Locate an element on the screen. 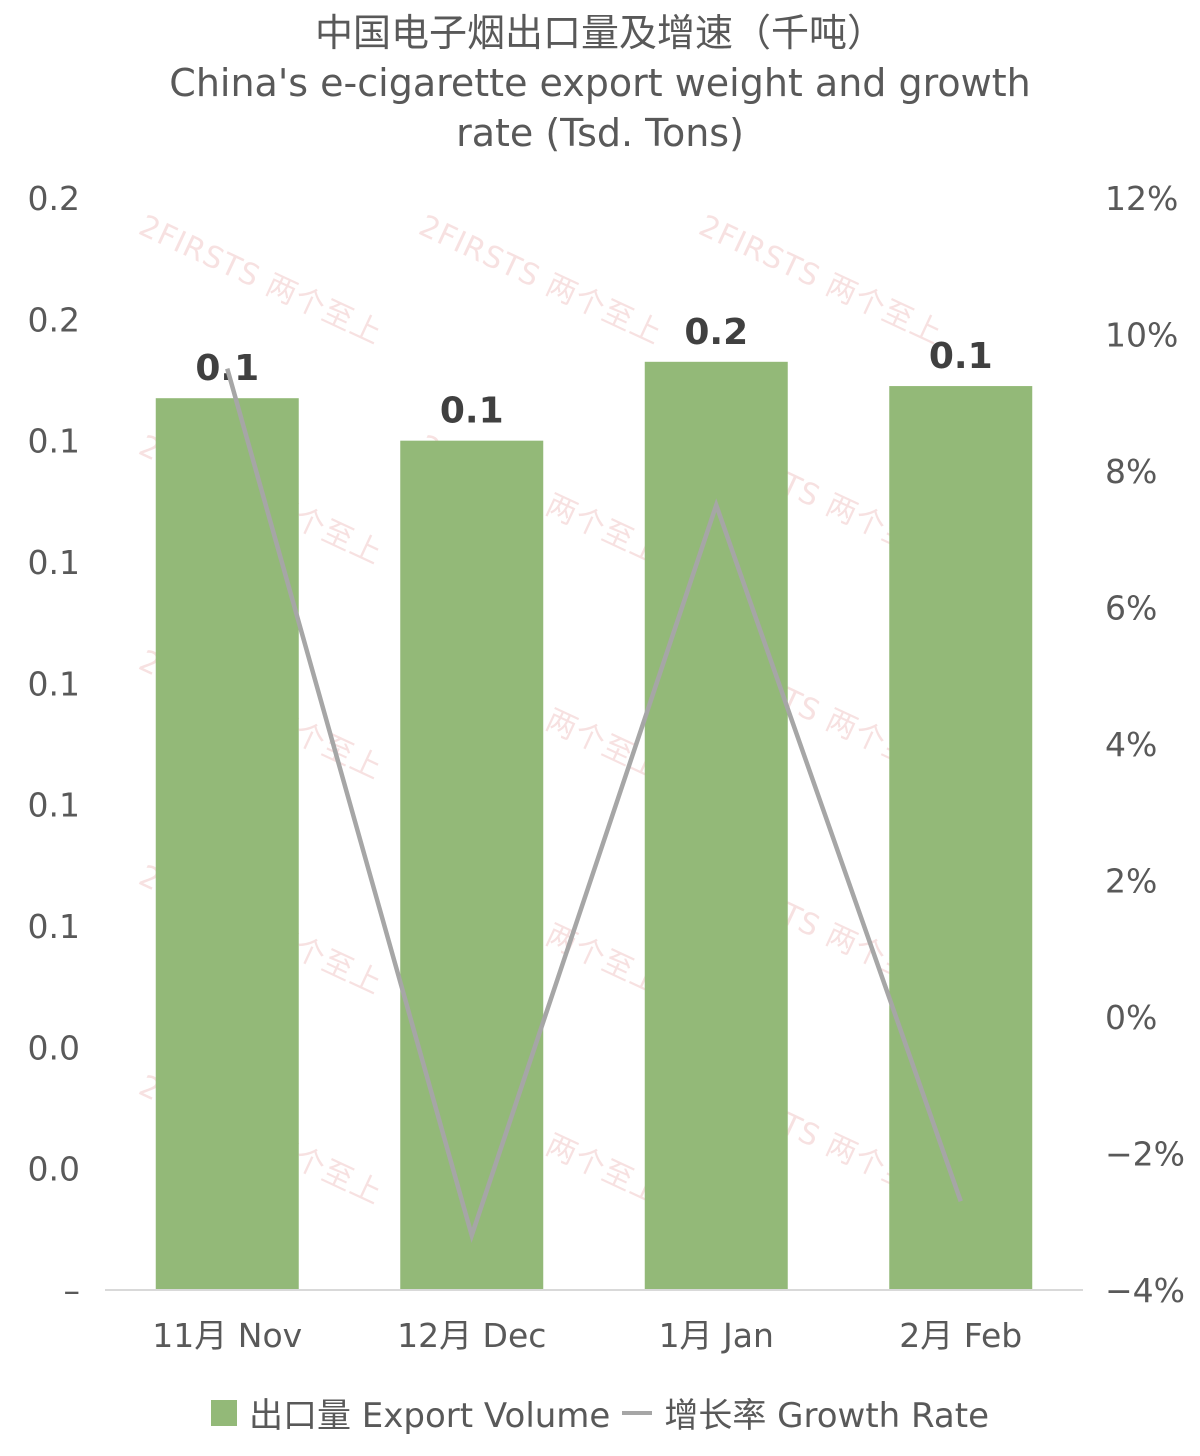  legend-item-growth-rate: 增长率 Growth Rate is located at coordinates (805, 1412).